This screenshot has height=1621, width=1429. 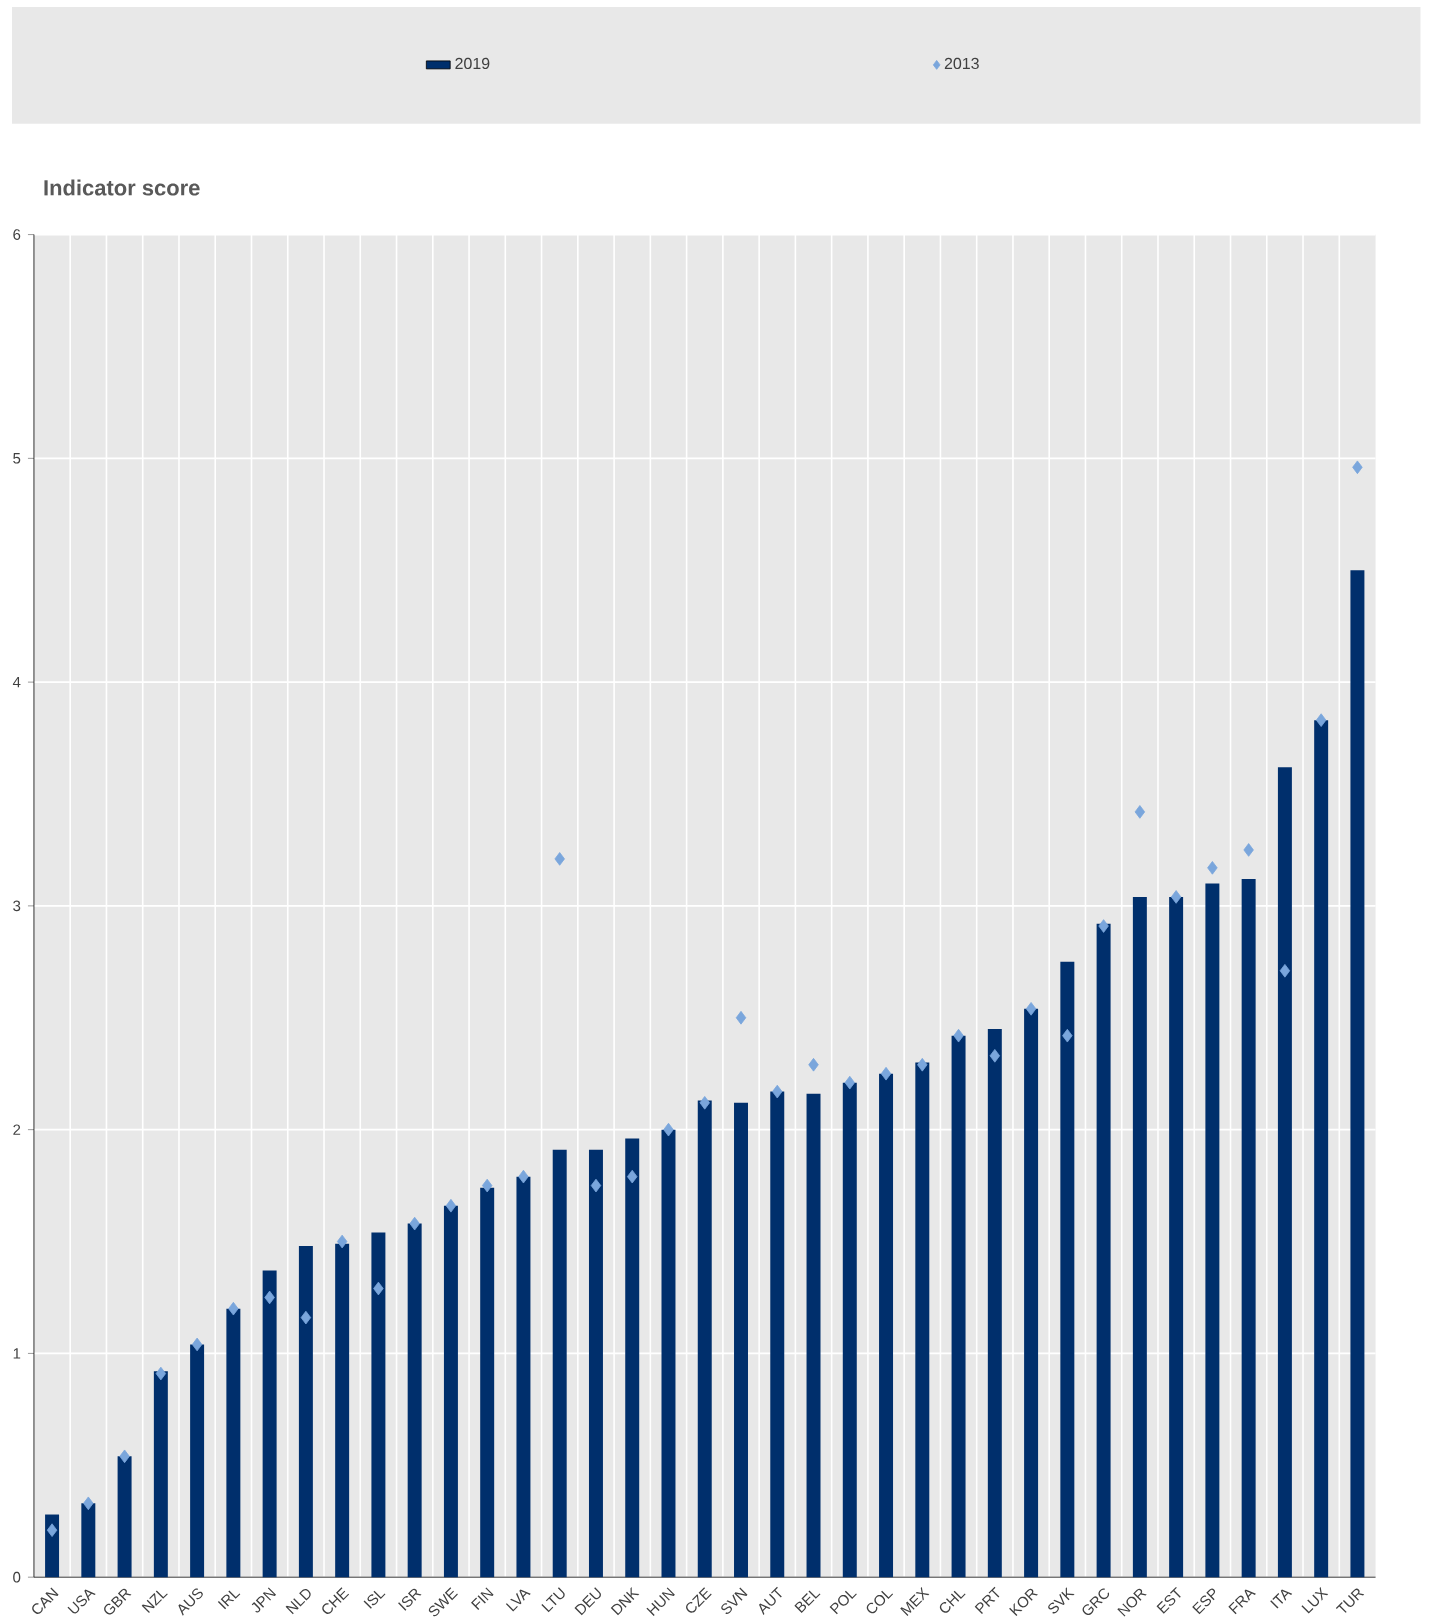 I want to click on x-tick-label: IRL, so click(x=229, y=1600).